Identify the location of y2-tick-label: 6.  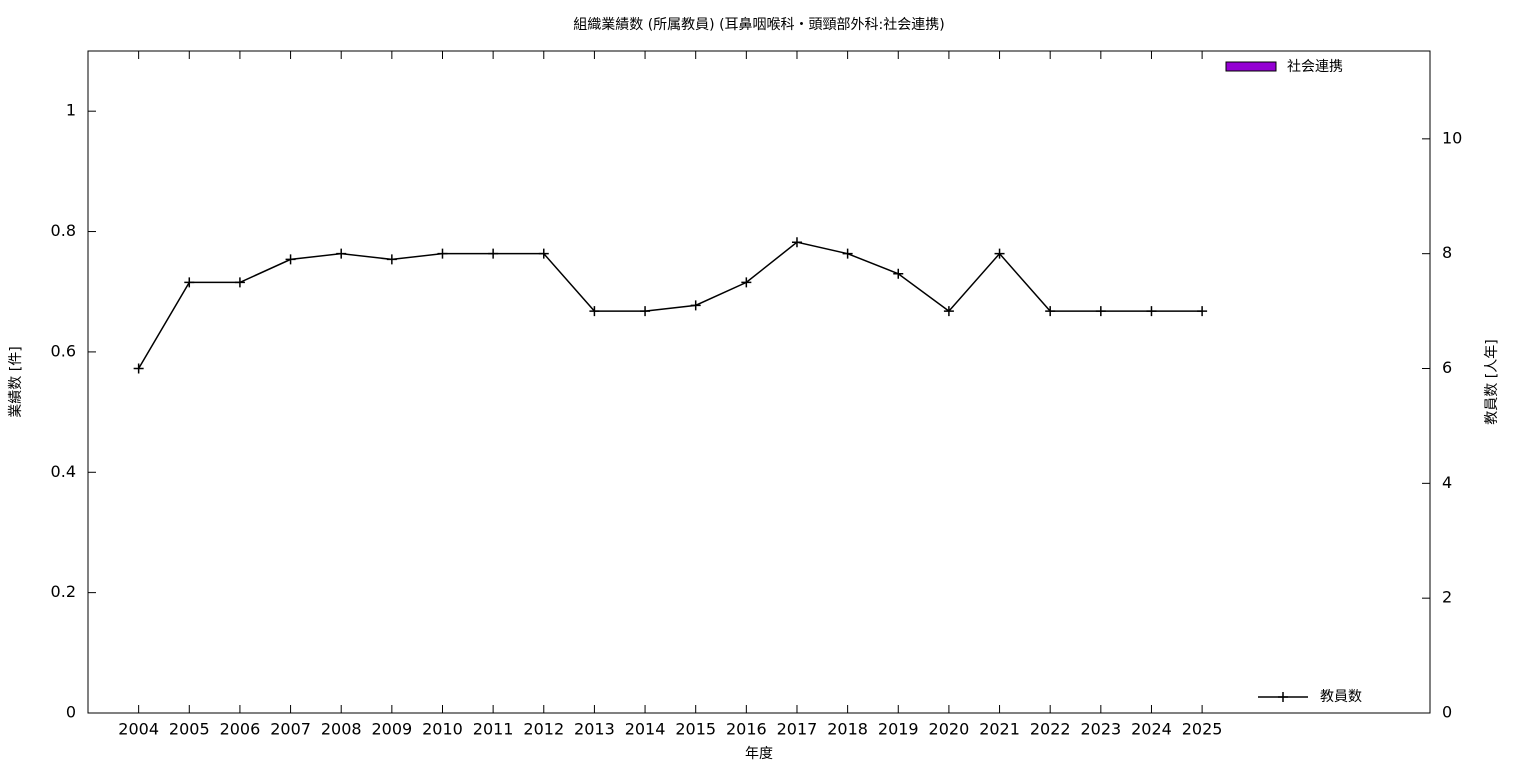
(1447, 367).